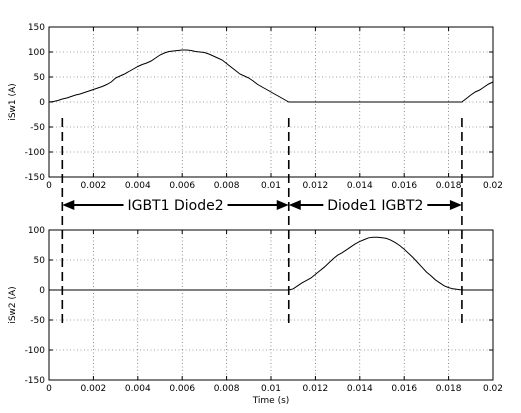  Describe the element at coordinates (13, 101) in the screenshot. I see `y-axis-label: iSw1 (A)` at that location.